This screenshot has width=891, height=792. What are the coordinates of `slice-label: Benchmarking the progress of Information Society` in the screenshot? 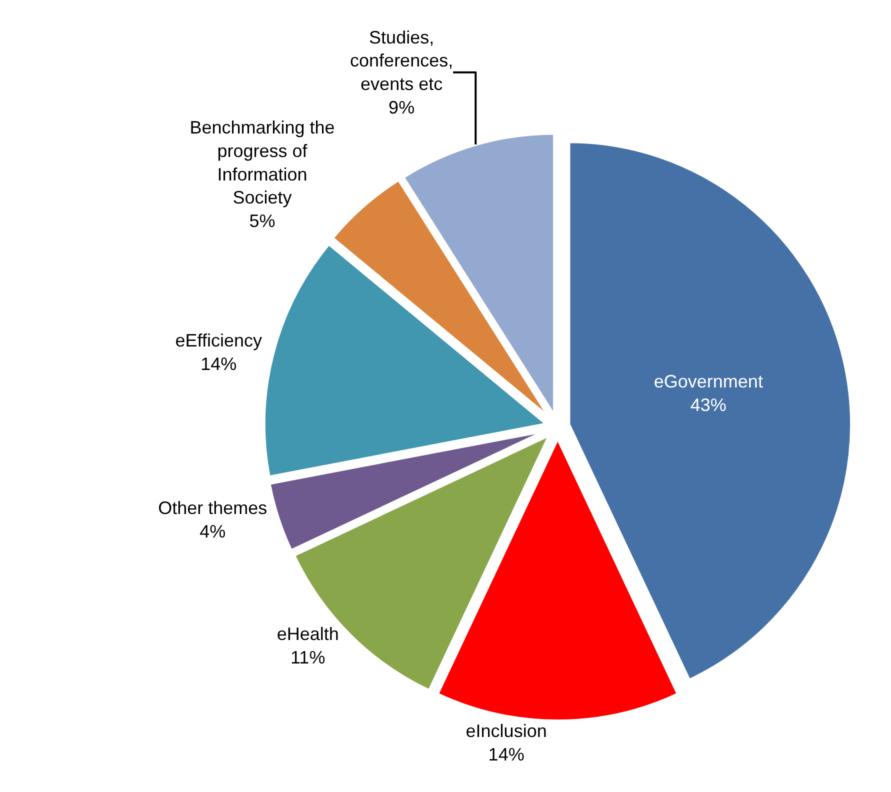 It's located at (262, 163).